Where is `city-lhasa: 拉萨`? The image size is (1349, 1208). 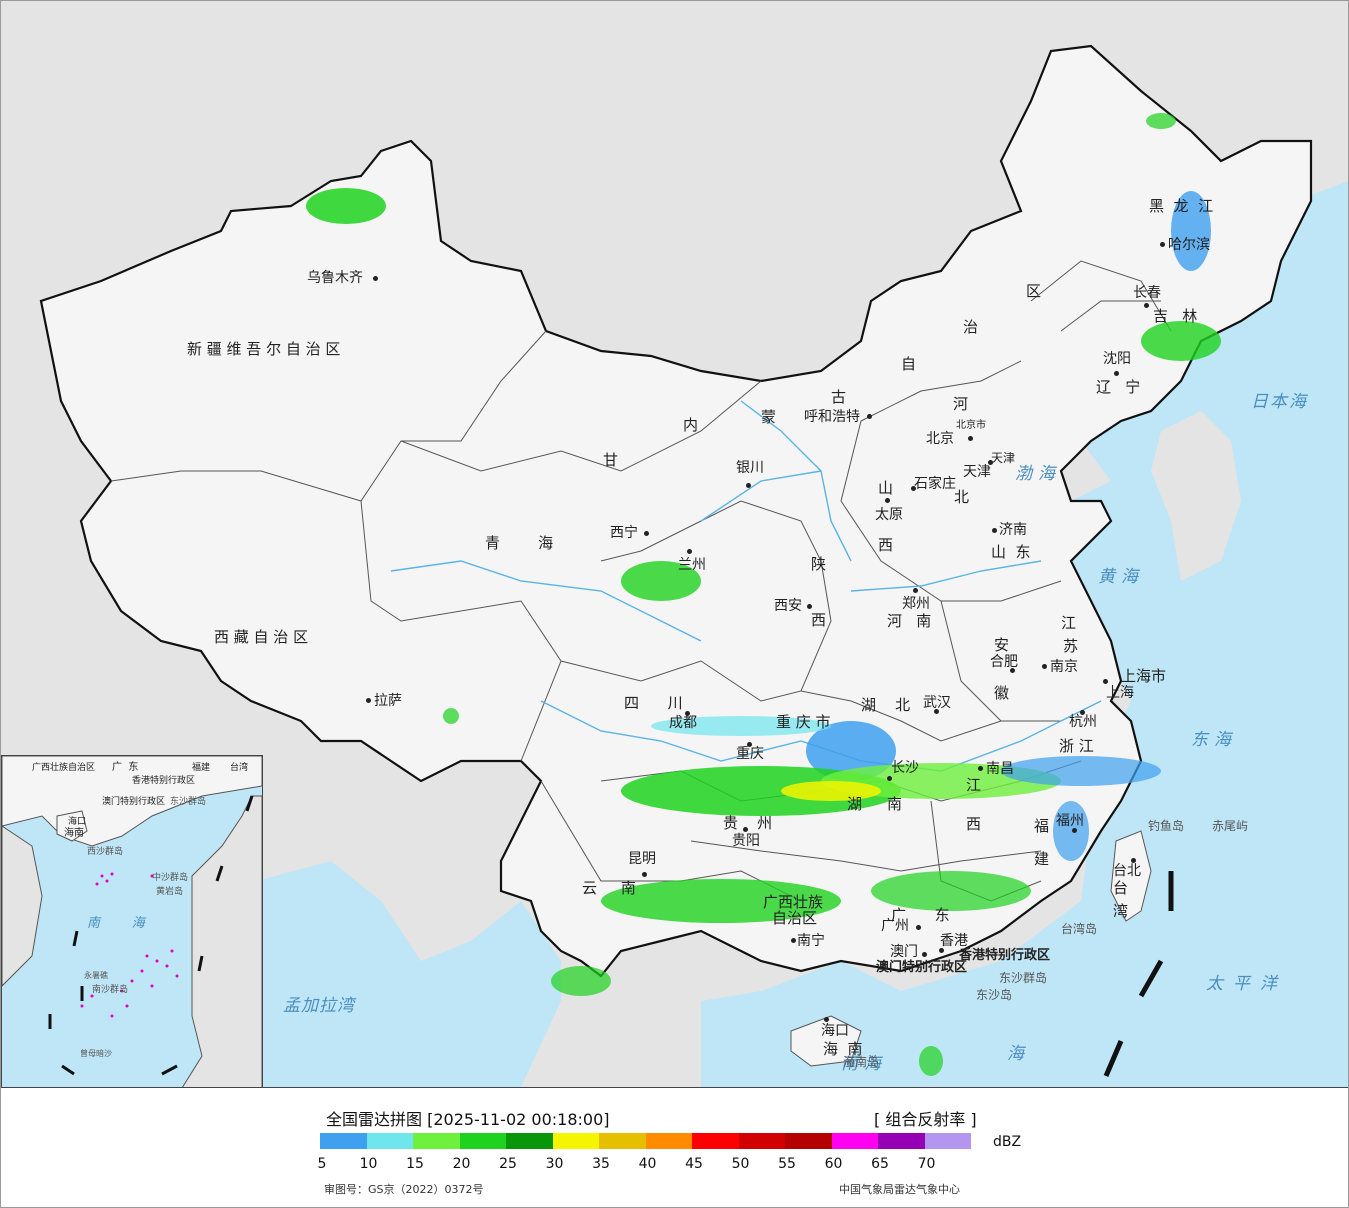
city-lhasa: 拉萨 is located at coordinates (388, 701).